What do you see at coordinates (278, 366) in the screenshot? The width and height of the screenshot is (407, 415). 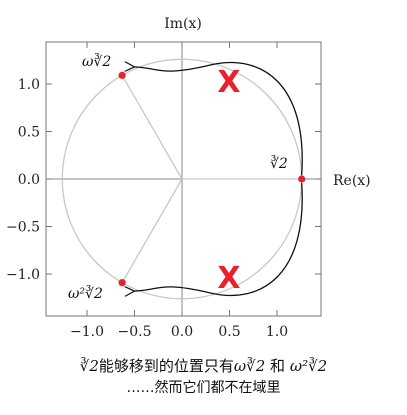 I see `caption-and: 和` at bounding box center [278, 366].